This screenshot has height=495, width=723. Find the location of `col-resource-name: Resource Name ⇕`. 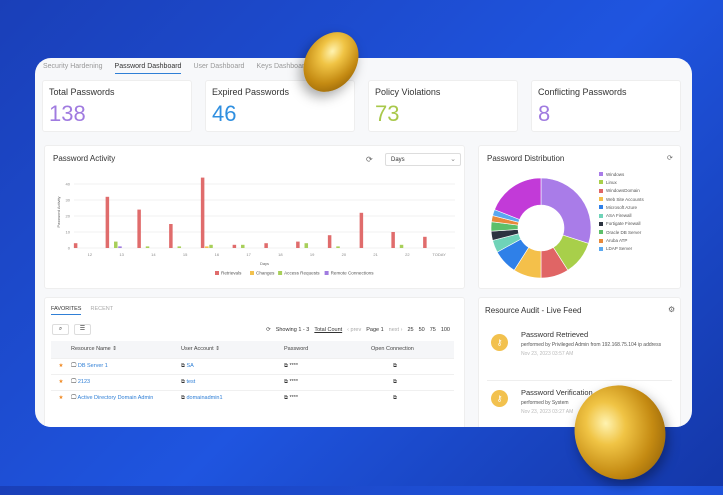

col-resource-name: Resource Name ⇕ is located at coordinates (126, 349).